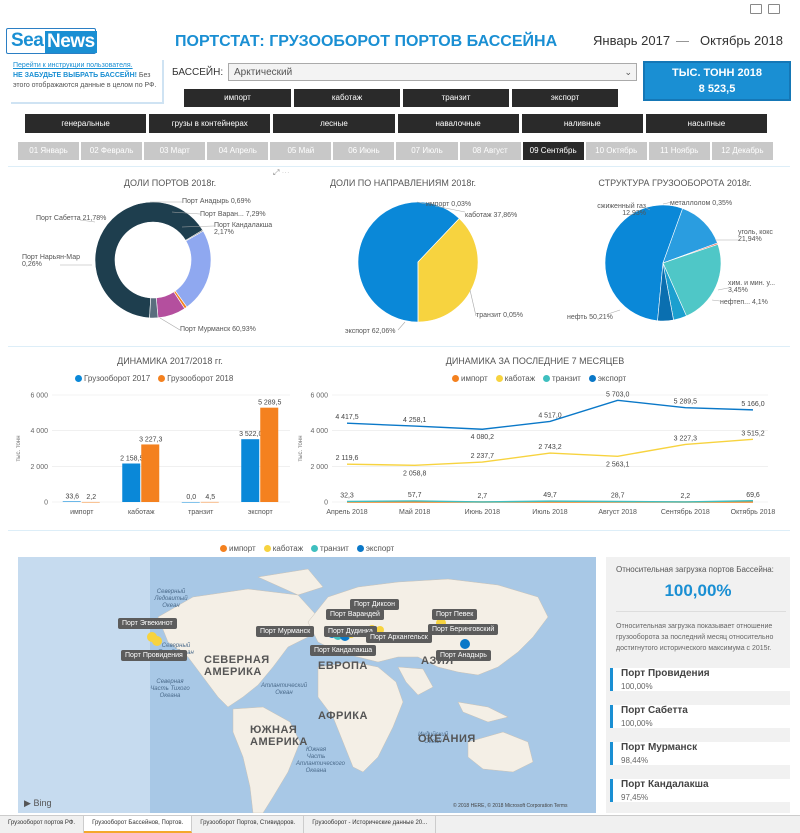  Describe the element at coordinates (742, 151) in the screenshot. I see `month-button: 12 Декабрь` at that location.